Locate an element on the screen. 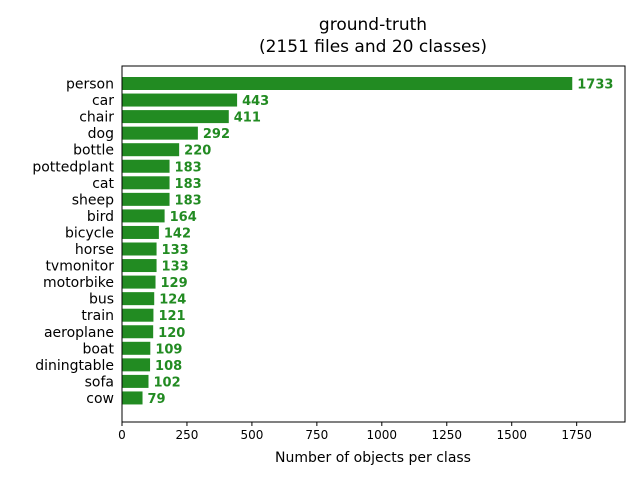 Image resolution: width=640 pixels, height=480 pixels. bar-sofa is located at coordinates (135, 381).